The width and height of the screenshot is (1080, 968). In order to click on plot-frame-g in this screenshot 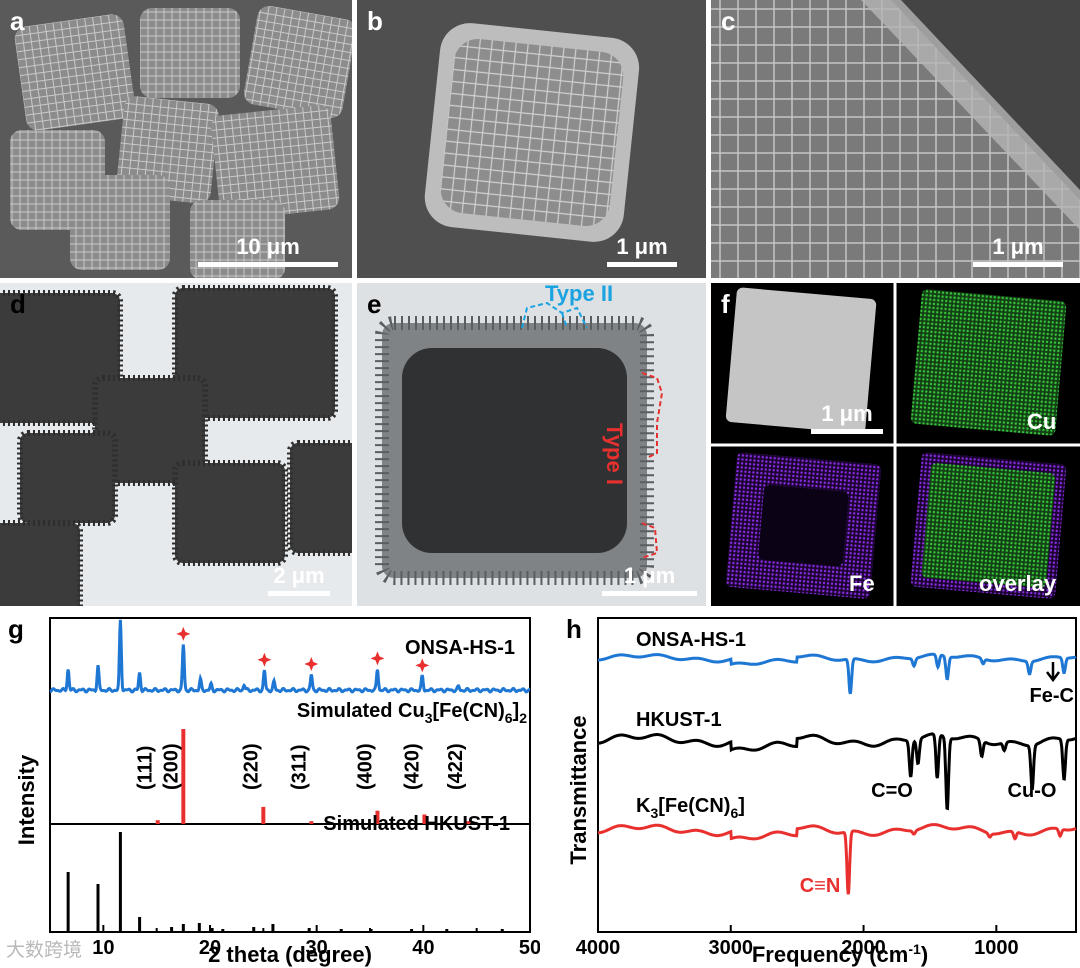, I will do `click(290, 775)`.